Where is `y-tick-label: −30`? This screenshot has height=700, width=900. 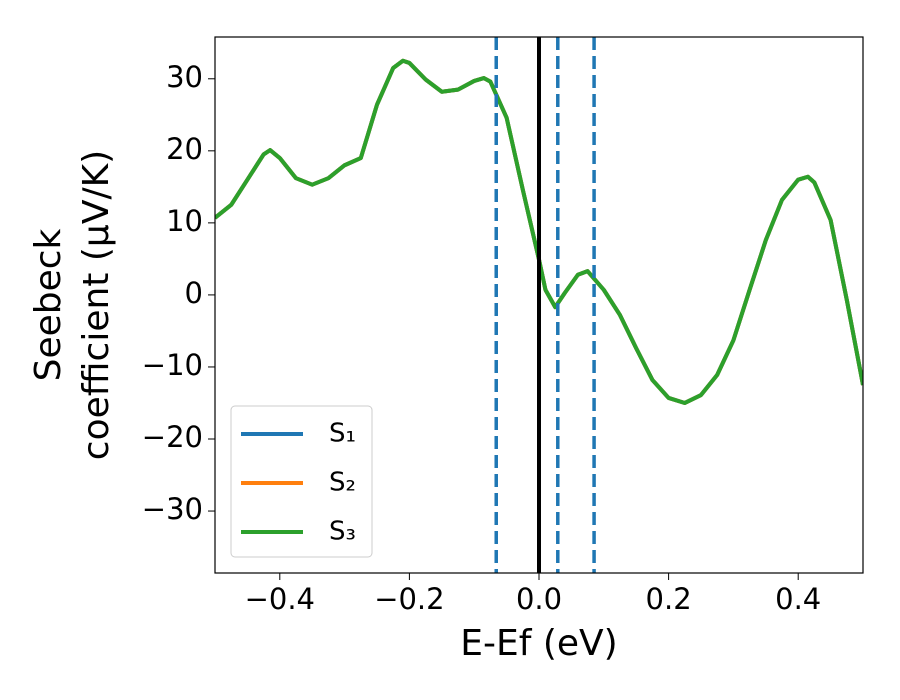
y-tick-label: −30 is located at coordinates (172, 509).